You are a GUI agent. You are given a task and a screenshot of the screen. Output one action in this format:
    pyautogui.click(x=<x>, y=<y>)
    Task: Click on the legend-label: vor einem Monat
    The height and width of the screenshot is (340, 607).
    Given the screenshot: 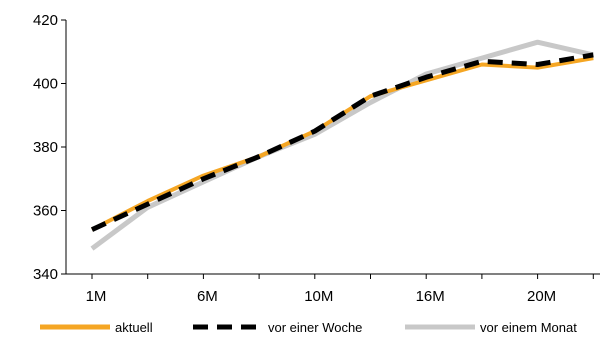 What is the action you would take?
    pyautogui.click(x=528, y=327)
    